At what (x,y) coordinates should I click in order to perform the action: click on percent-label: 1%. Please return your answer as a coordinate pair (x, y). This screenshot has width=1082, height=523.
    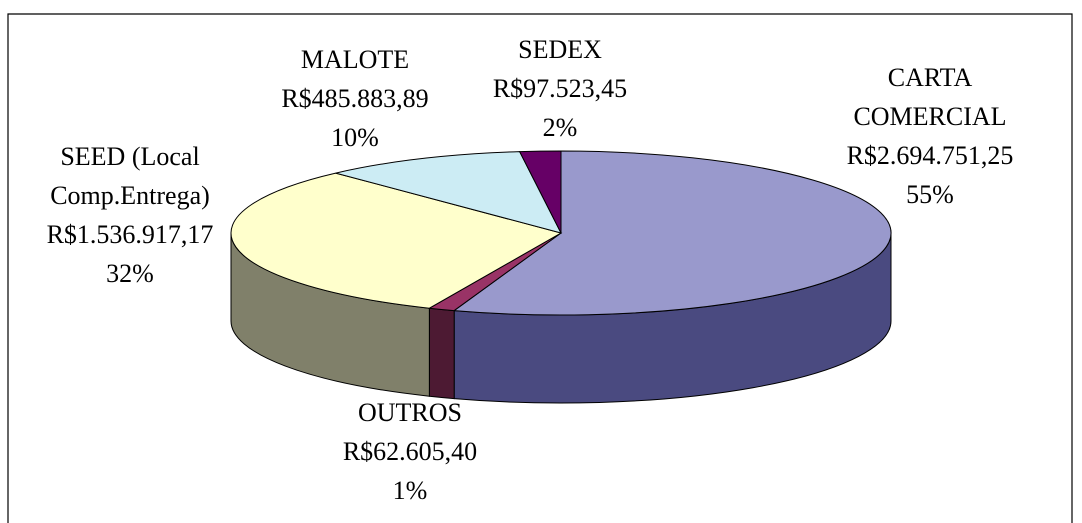
    Looking at the image, I should click on (410, 490).